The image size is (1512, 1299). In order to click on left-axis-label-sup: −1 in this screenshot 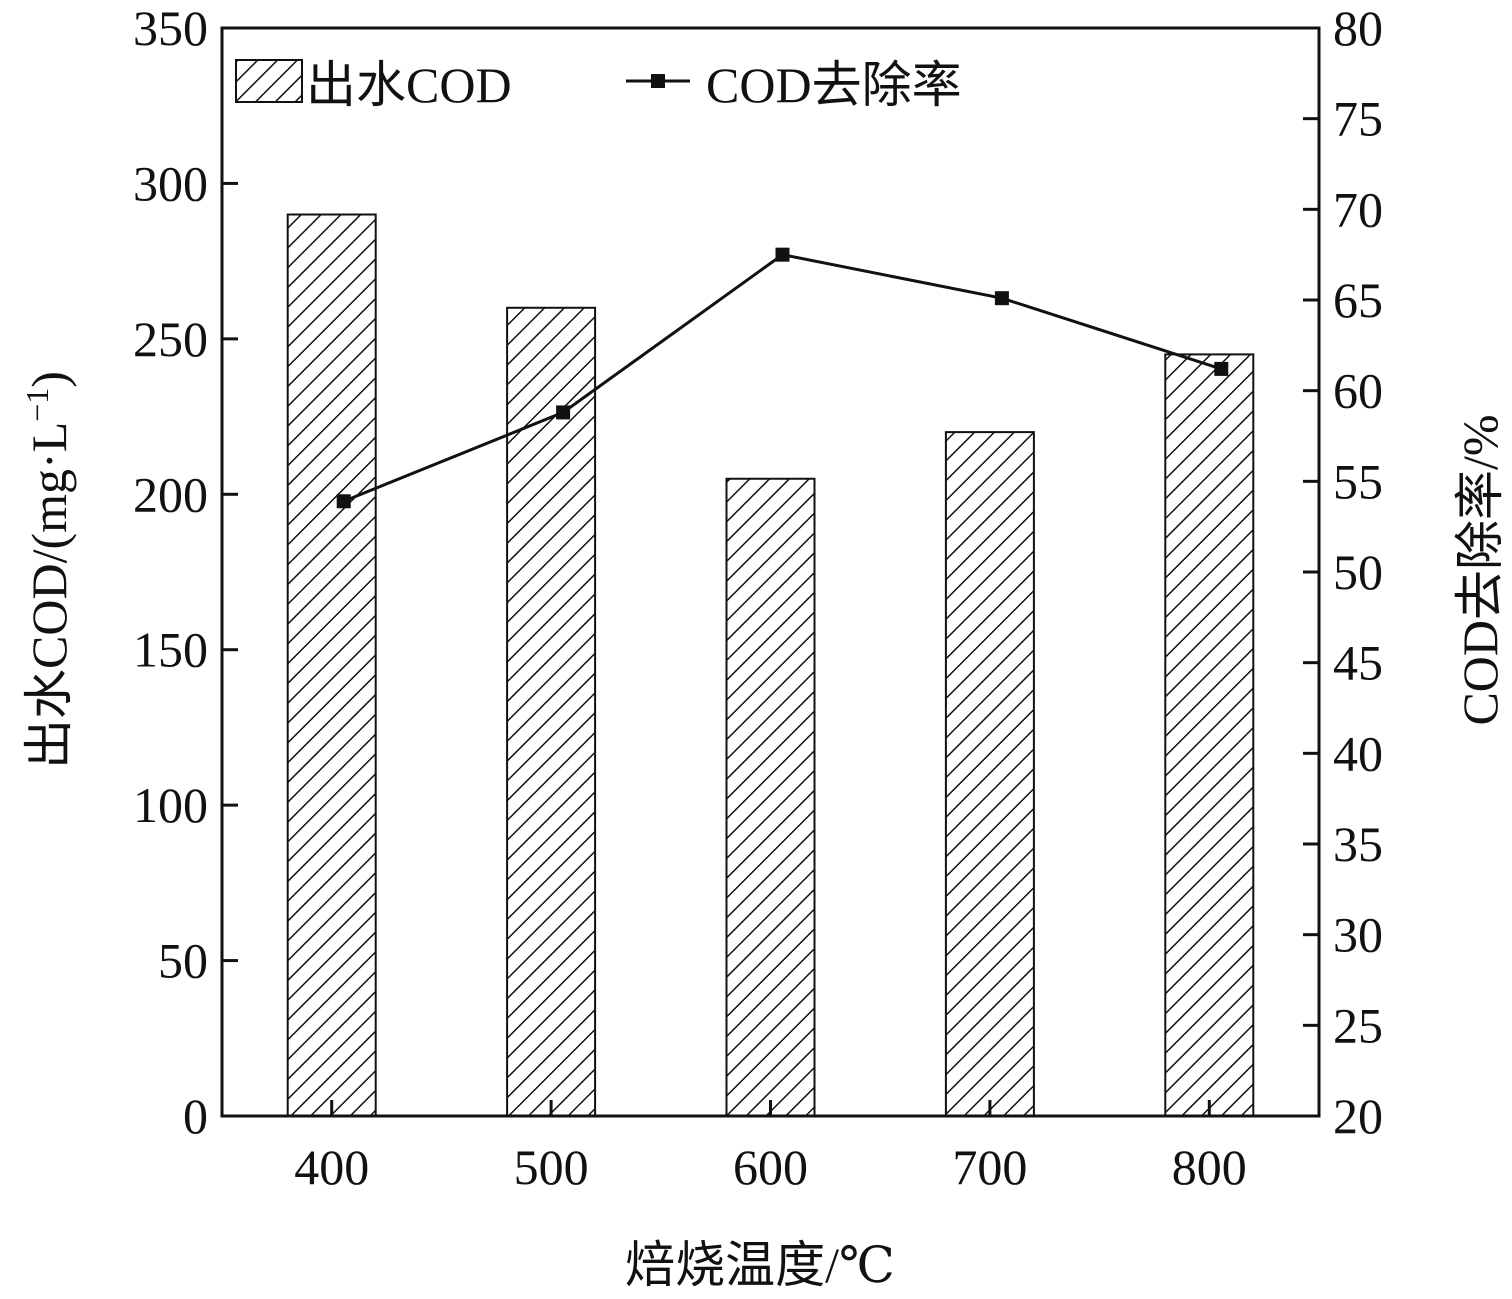, I will do `click(37, 405)`.